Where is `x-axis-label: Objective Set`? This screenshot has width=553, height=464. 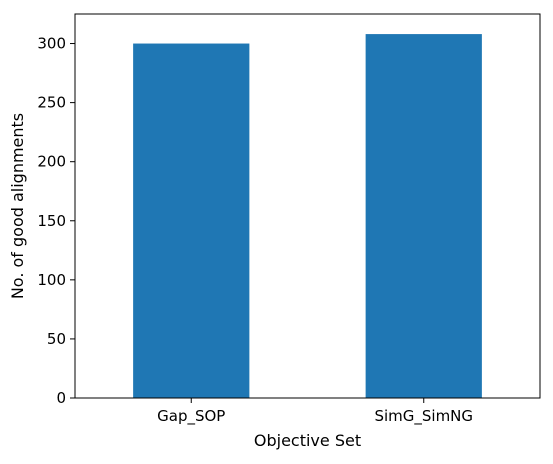
x-axis-label: Objective Set is located at coordinates (307, 440).